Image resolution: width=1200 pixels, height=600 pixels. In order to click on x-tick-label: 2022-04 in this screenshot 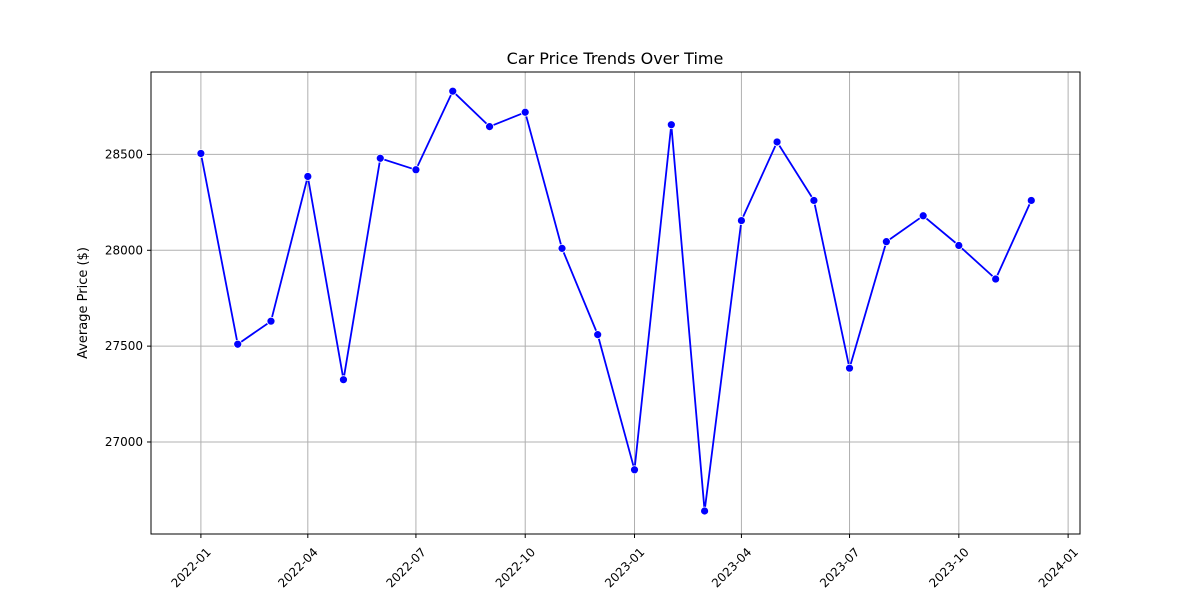, I will do `click(297, 567)`.